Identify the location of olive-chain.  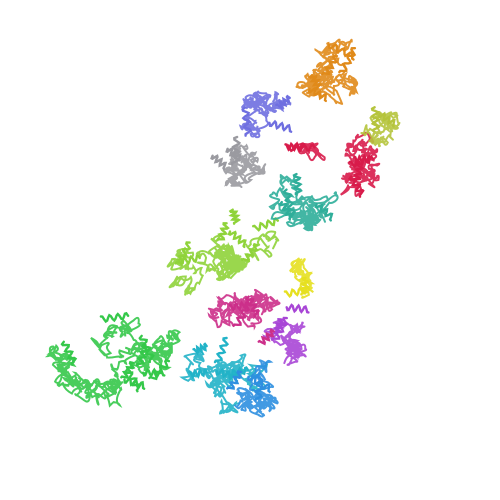
(380, 127).